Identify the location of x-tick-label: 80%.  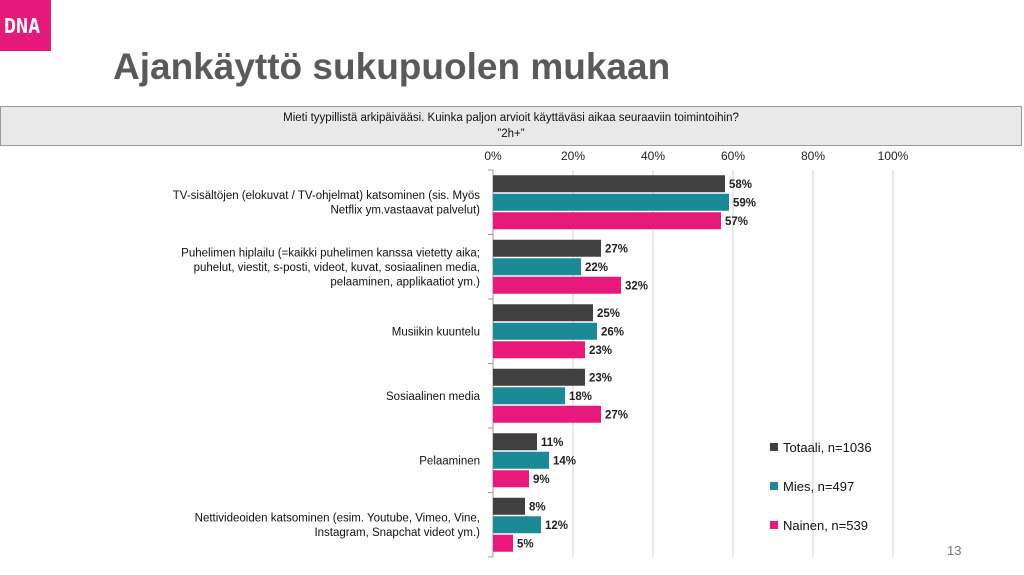
(813, 156).